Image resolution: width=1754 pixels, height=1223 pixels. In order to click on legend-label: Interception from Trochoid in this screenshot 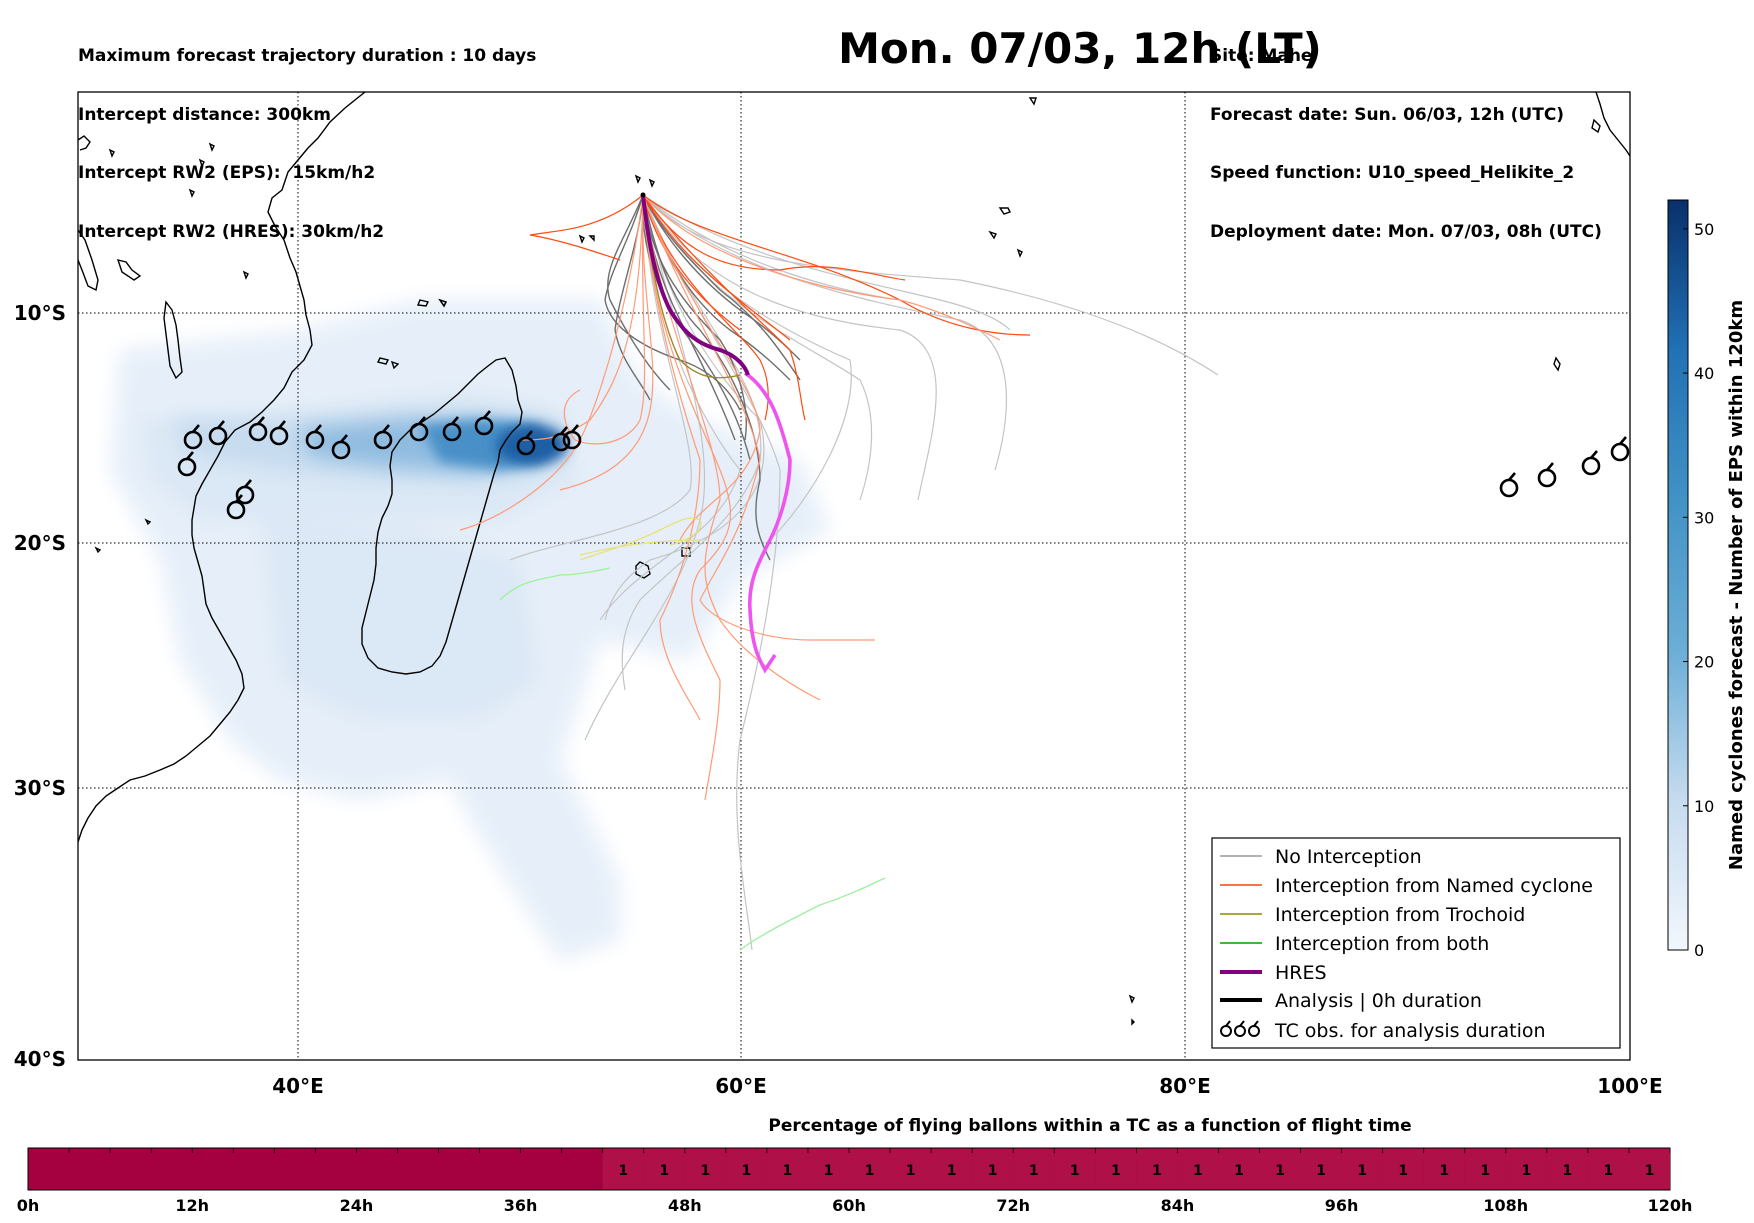, I will do `click(1400, 915)`.